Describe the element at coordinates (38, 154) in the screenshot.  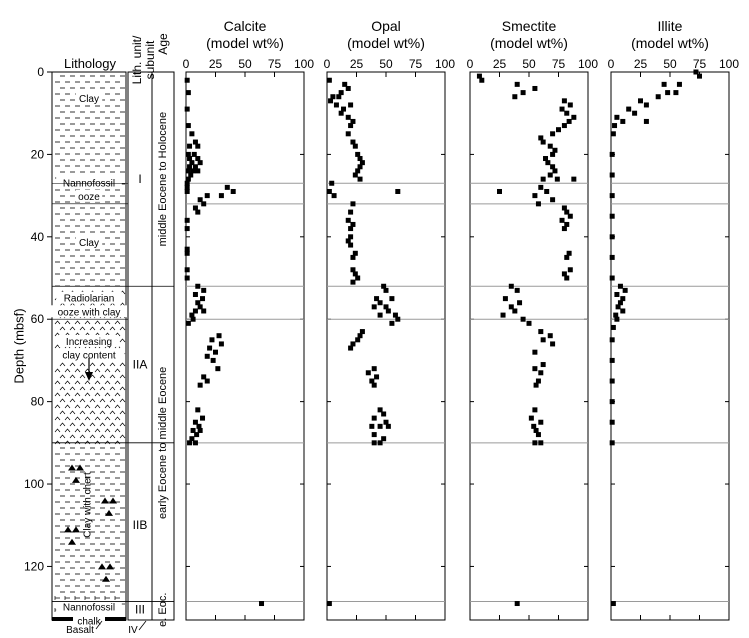
I see `depth-tick-label: 20` at that location.